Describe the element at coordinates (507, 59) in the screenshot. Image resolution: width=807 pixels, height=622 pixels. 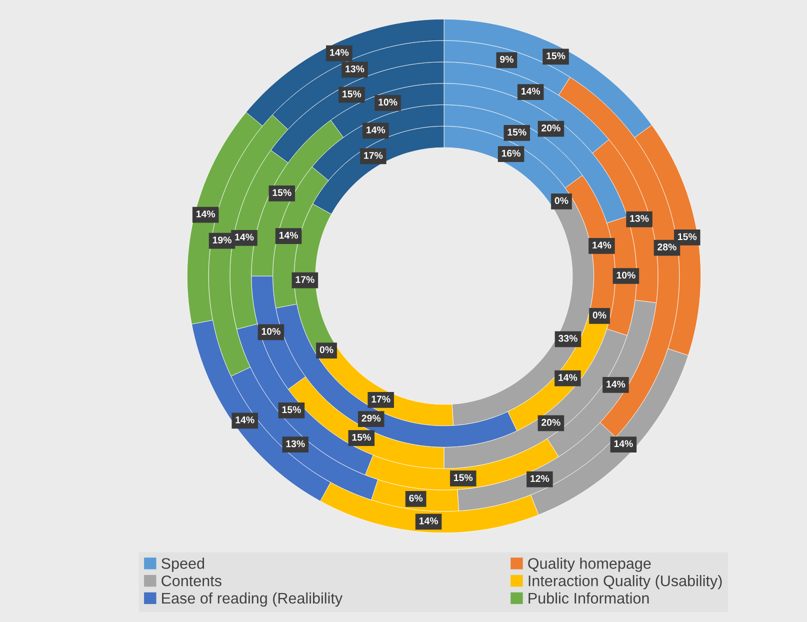
I see `data-label: 9%` at that location.